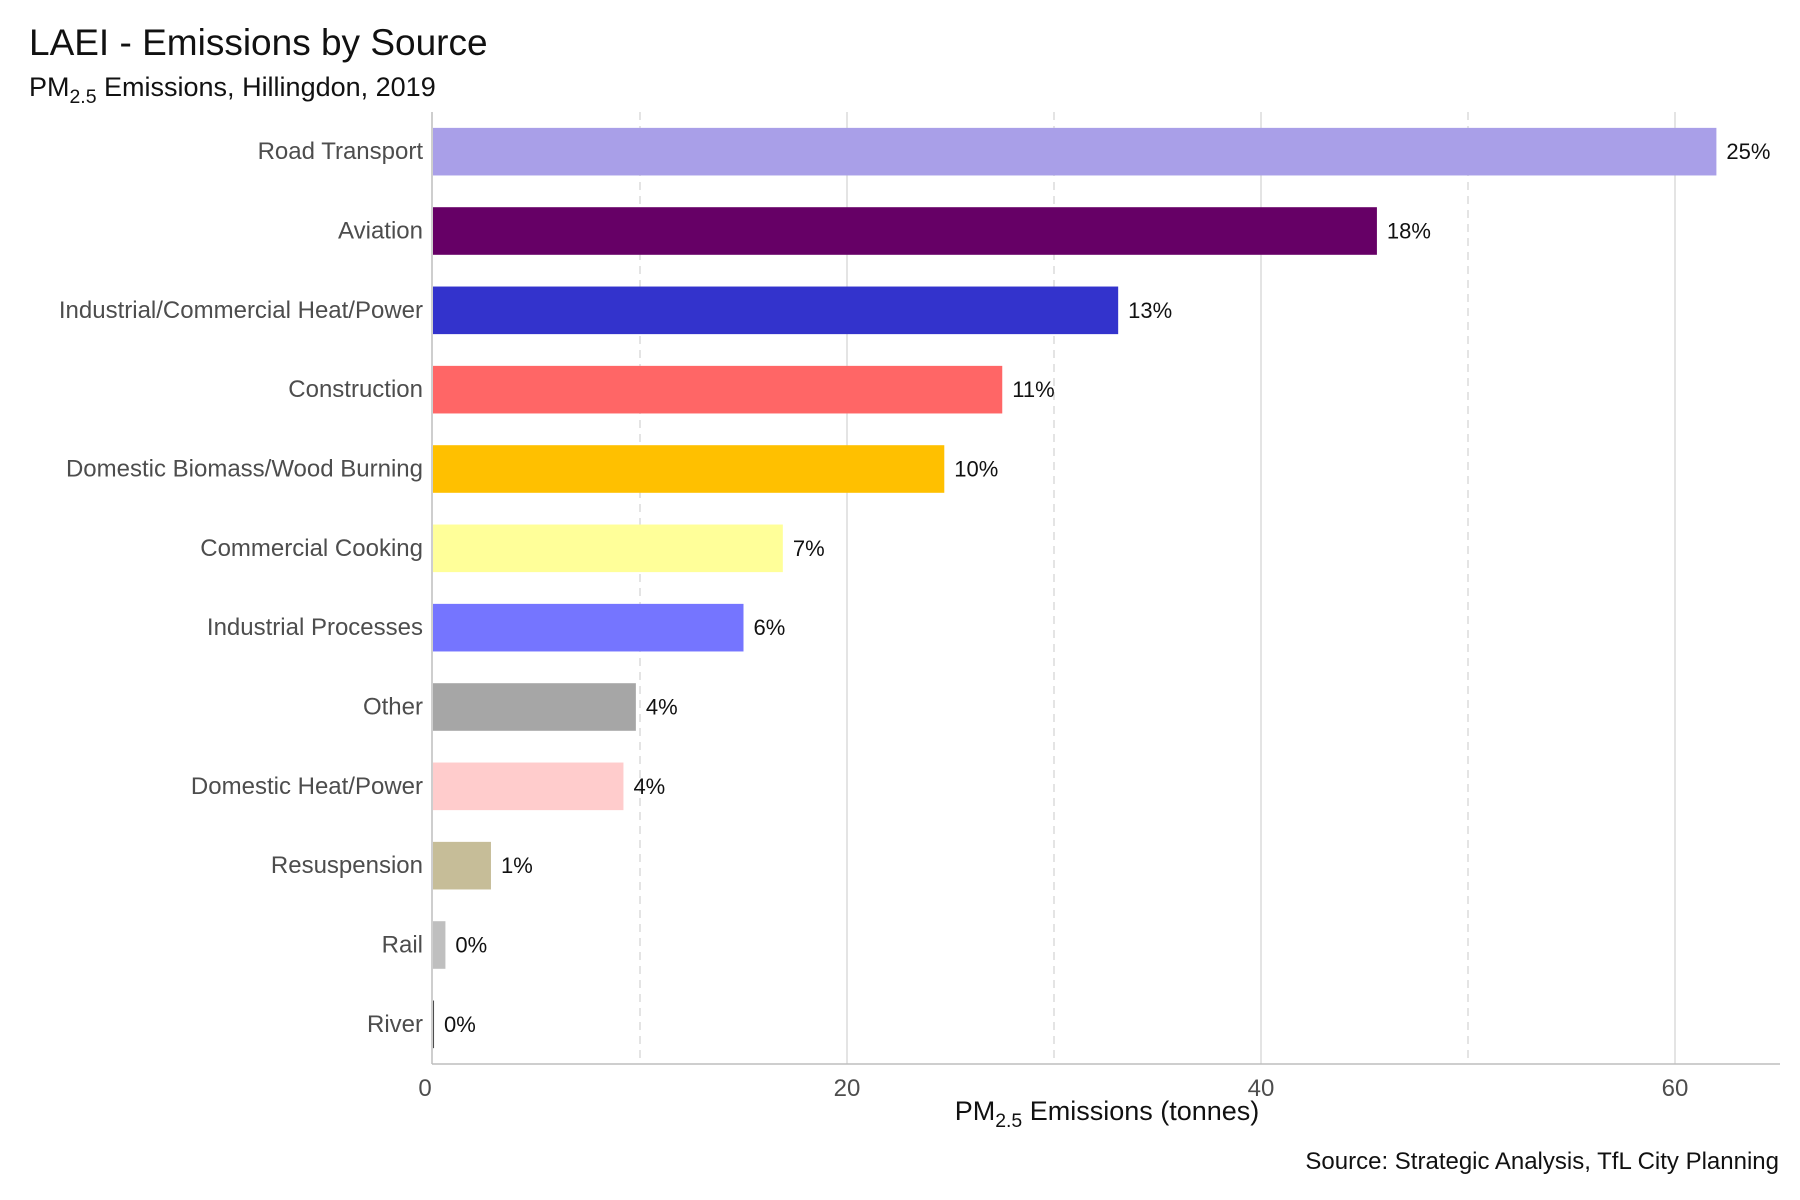 The width and height of the screenshot is (1800, 1200). Describe the element at coordinates (809, 548) in the screenshot. I see `value-label: 7%` at that location.